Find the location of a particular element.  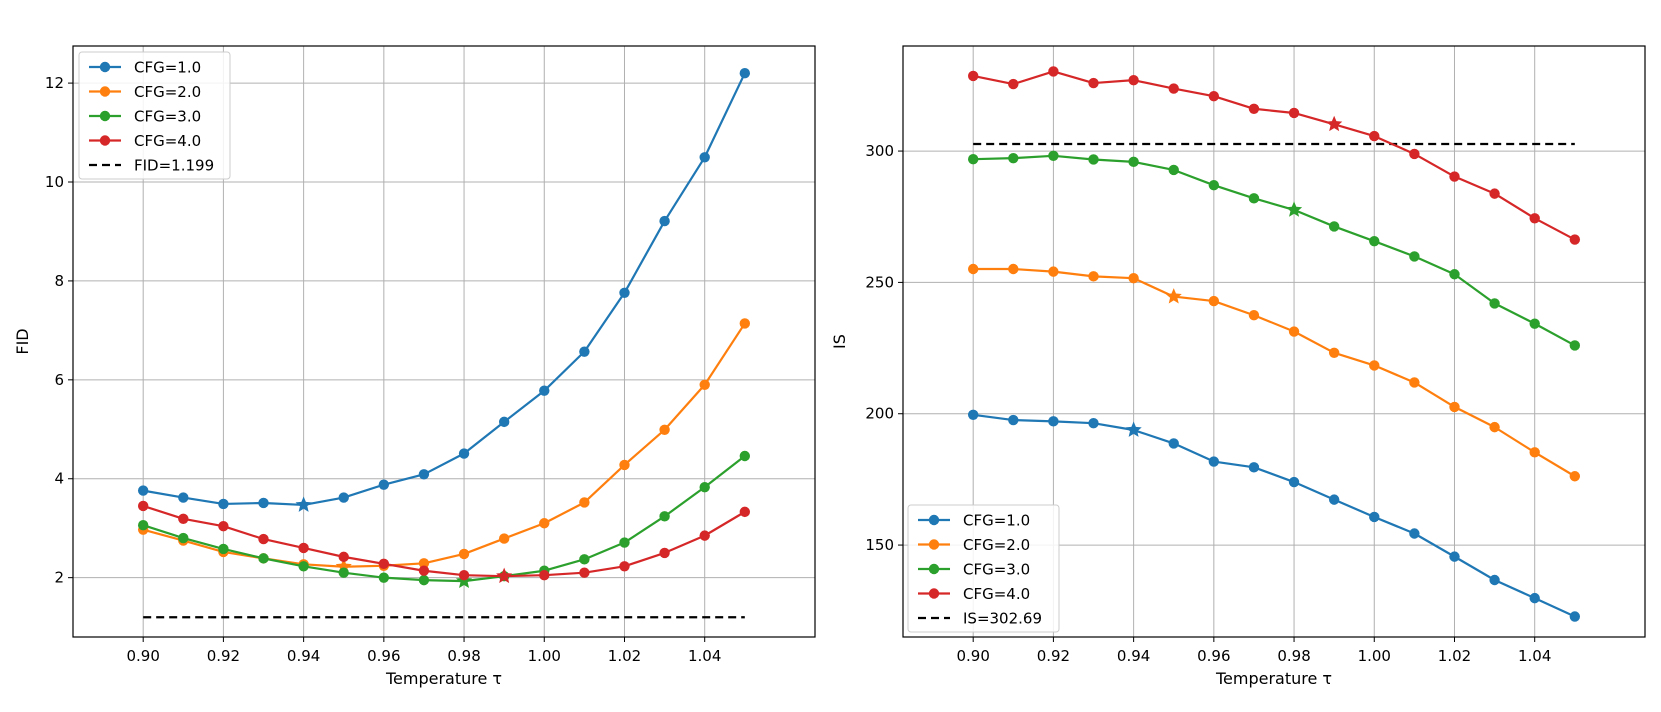

x-tick-label: 1.04 is located at coordinates (1534, 656).